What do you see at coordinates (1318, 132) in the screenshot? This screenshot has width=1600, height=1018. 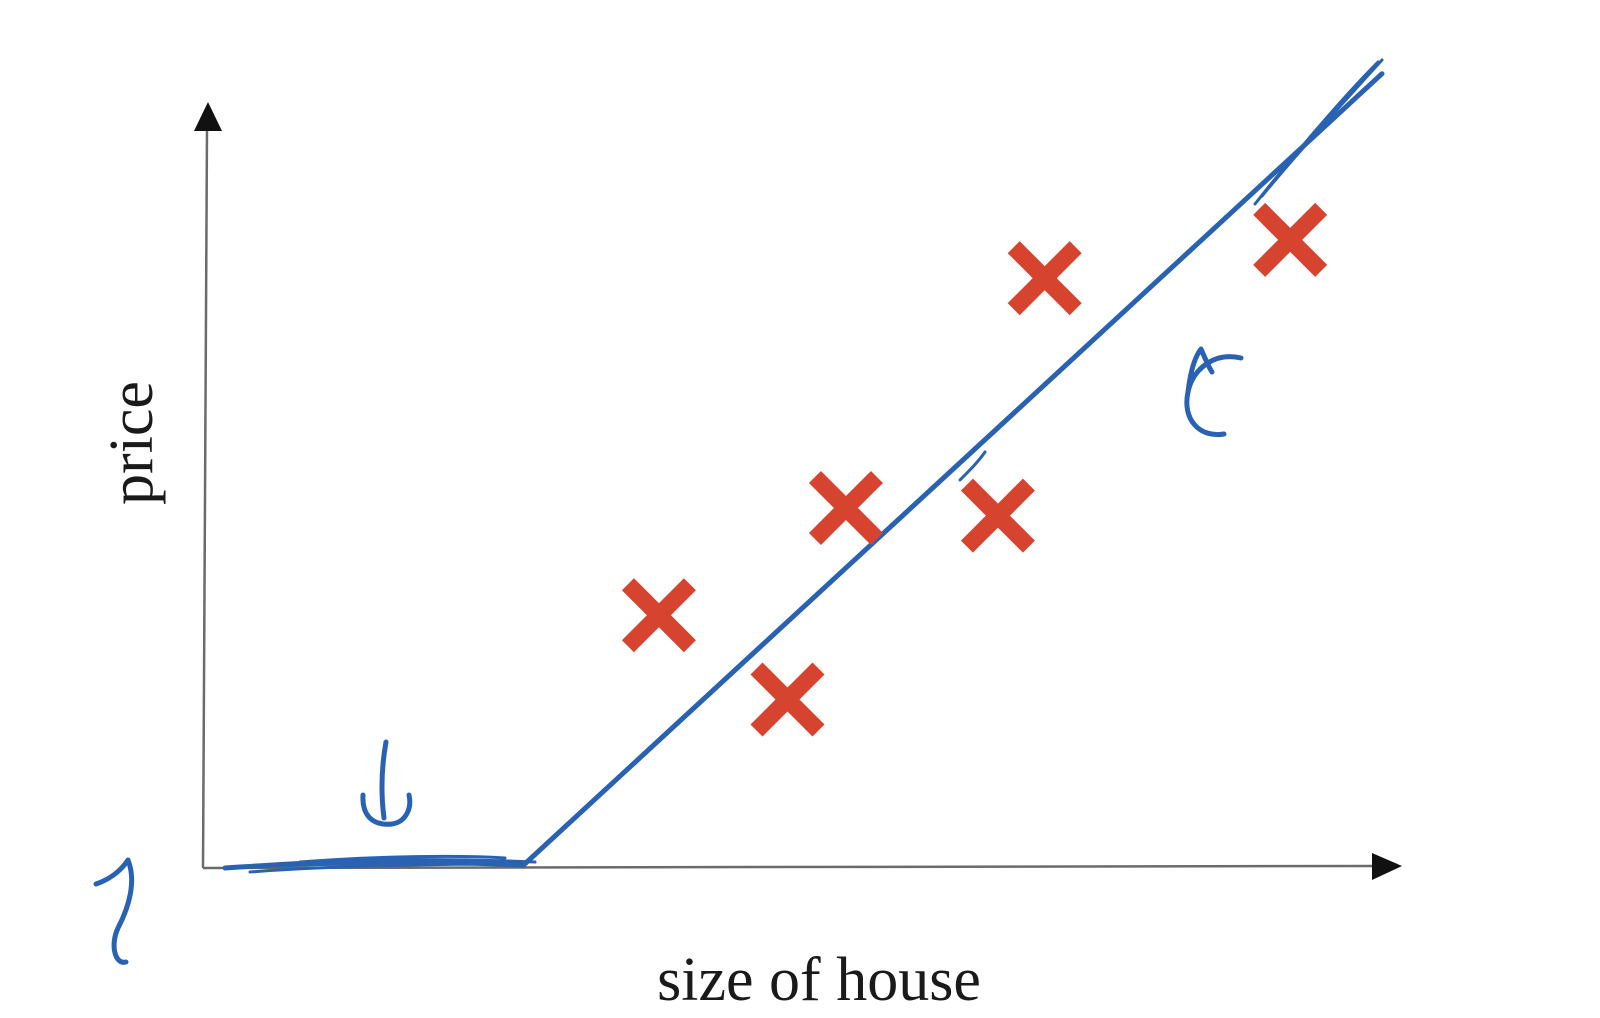 I see `fit-line-overdraw-top` at bounding box center [1318, 132].